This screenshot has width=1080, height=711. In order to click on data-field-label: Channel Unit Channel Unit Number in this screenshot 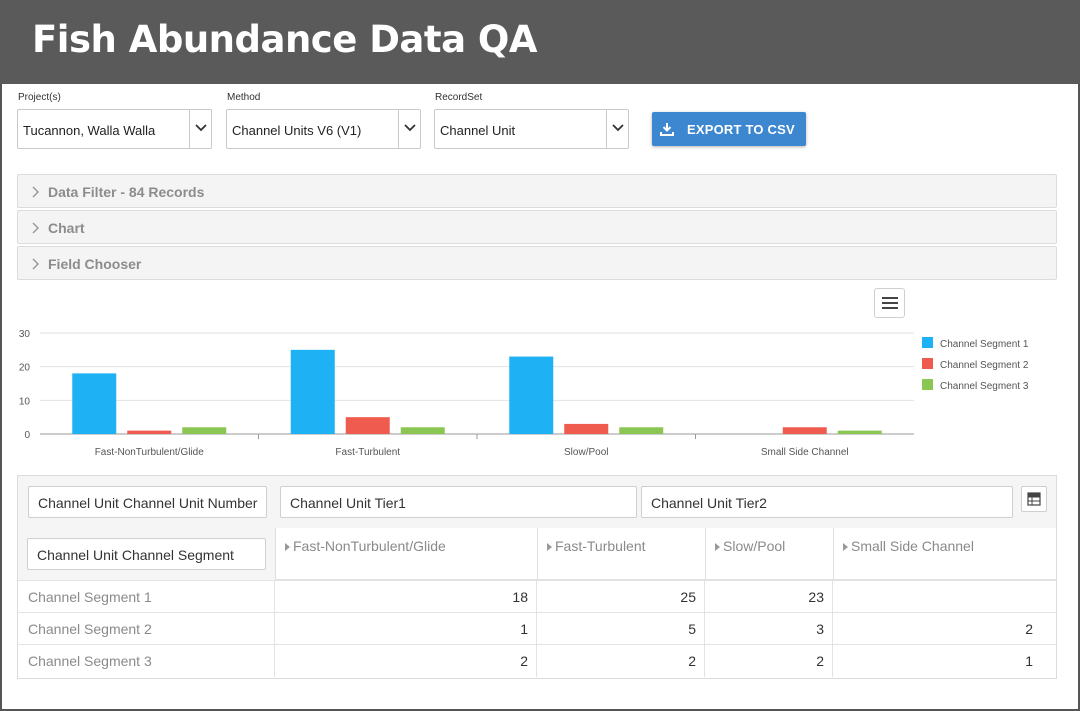, I will do `click(148, 503)`.